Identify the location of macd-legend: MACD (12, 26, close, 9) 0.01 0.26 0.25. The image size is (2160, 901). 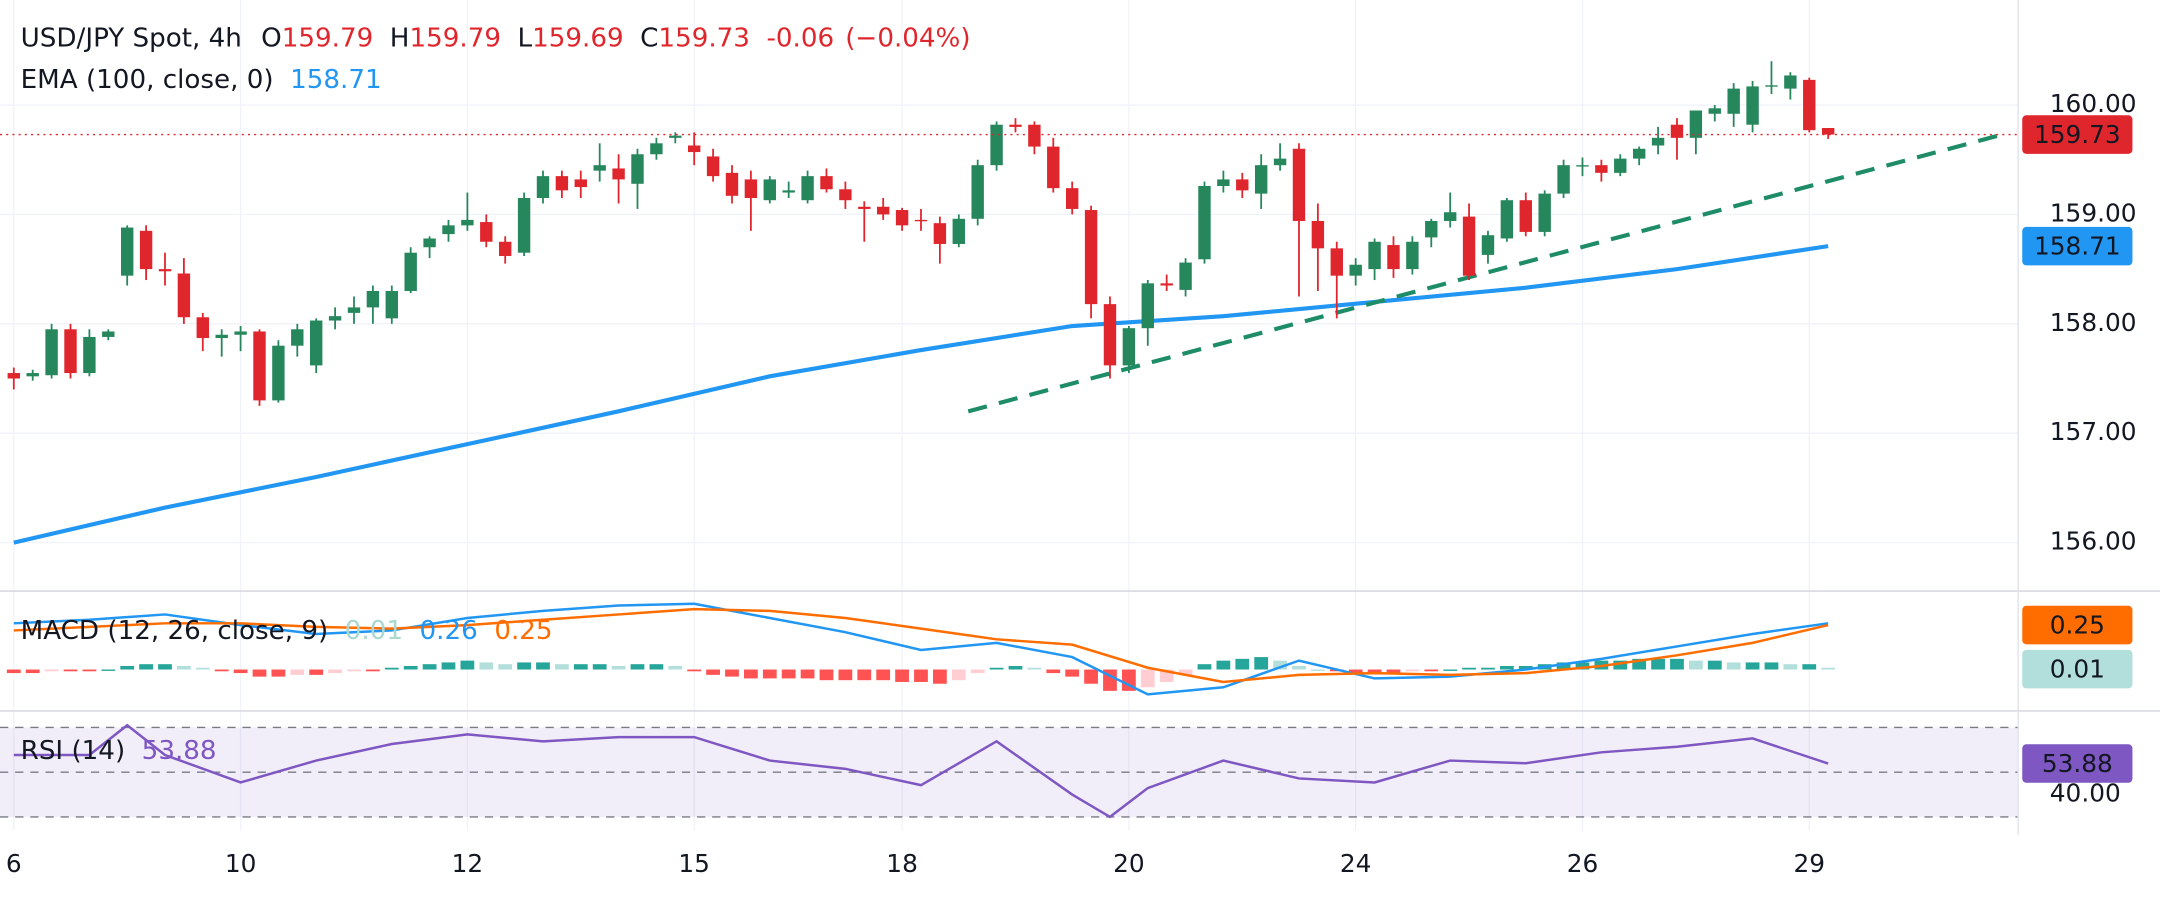
(287, 630).